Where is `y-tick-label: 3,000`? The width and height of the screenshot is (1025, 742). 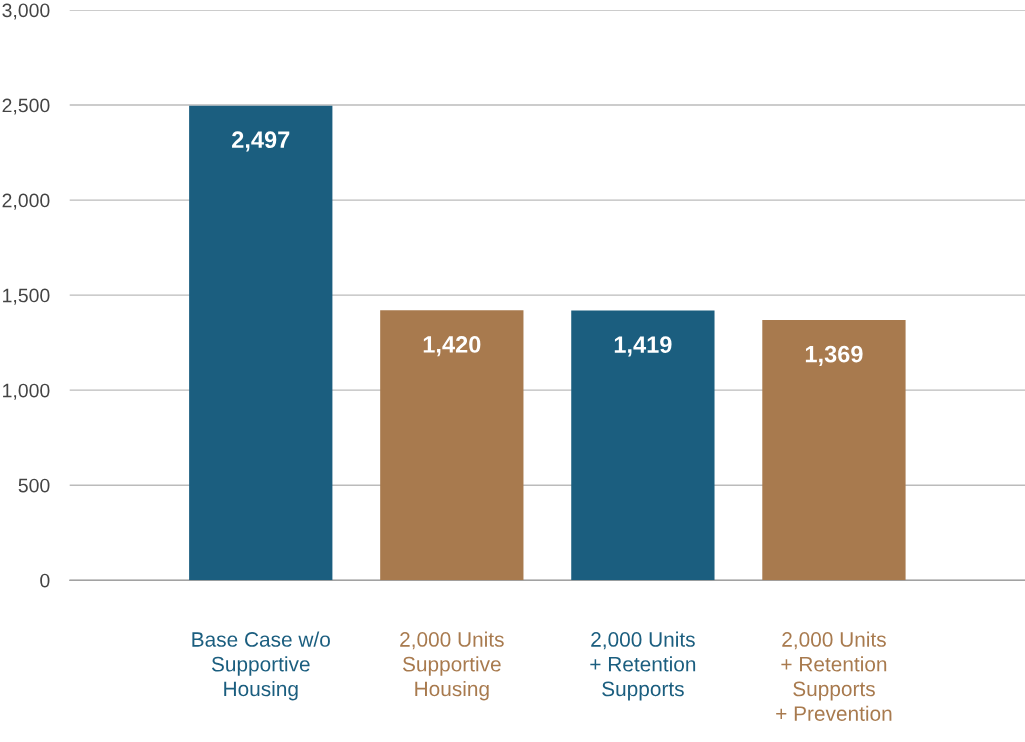
y-tick-label: 3,000 is located at coordinates (26, 11).